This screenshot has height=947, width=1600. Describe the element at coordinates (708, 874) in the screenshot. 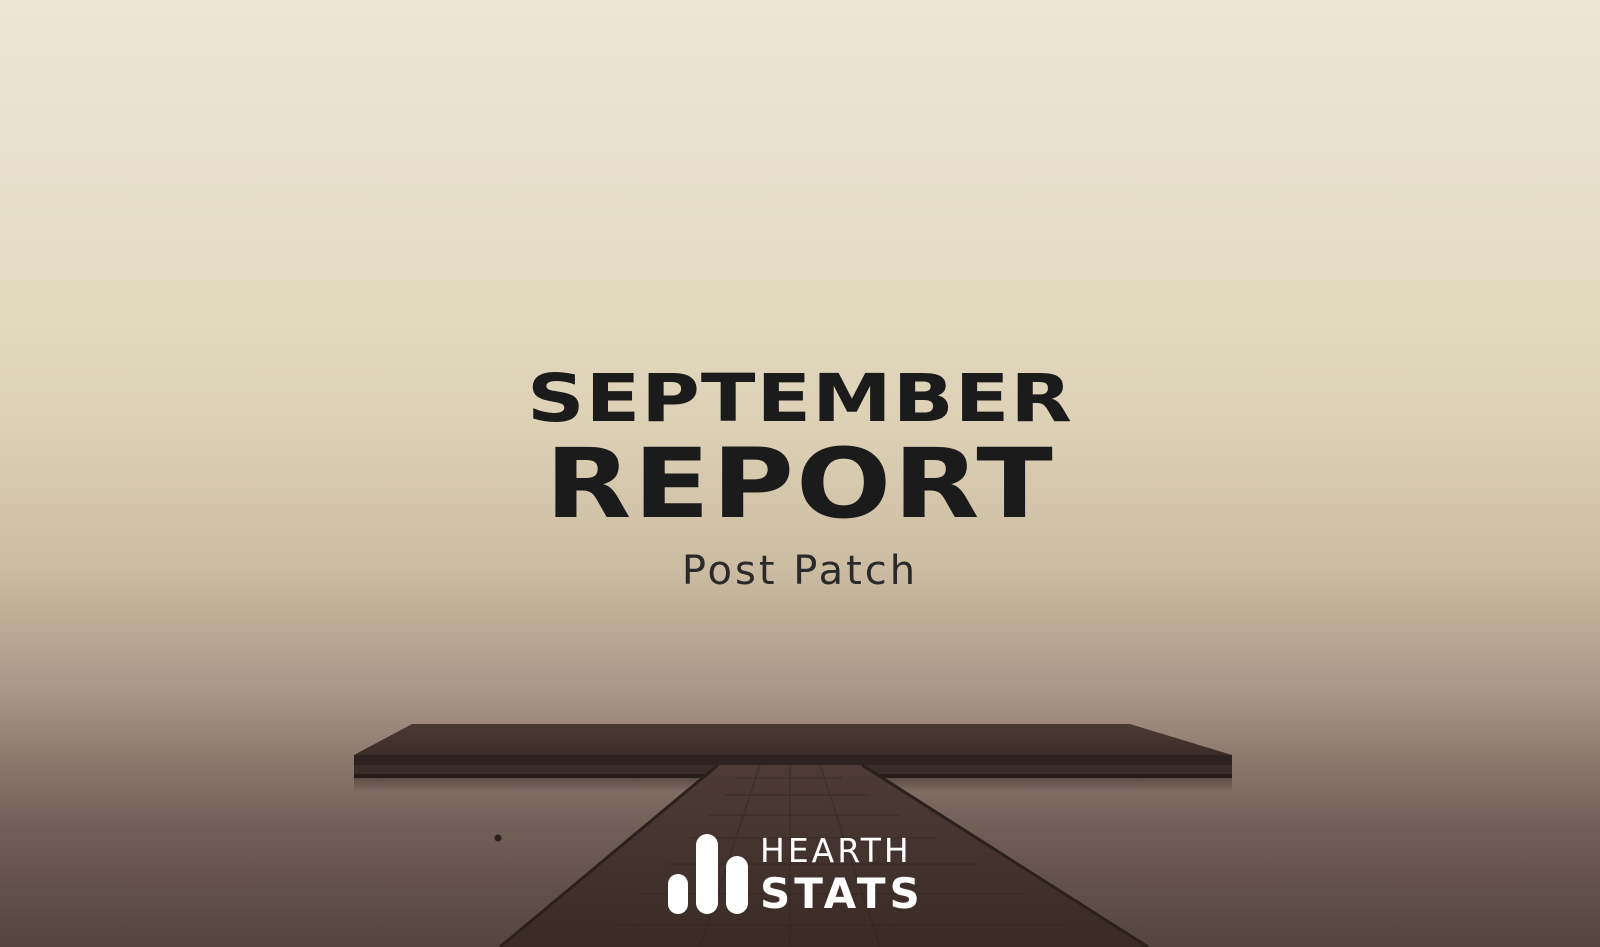

I see `bar-chart-mark-icon` at that location.